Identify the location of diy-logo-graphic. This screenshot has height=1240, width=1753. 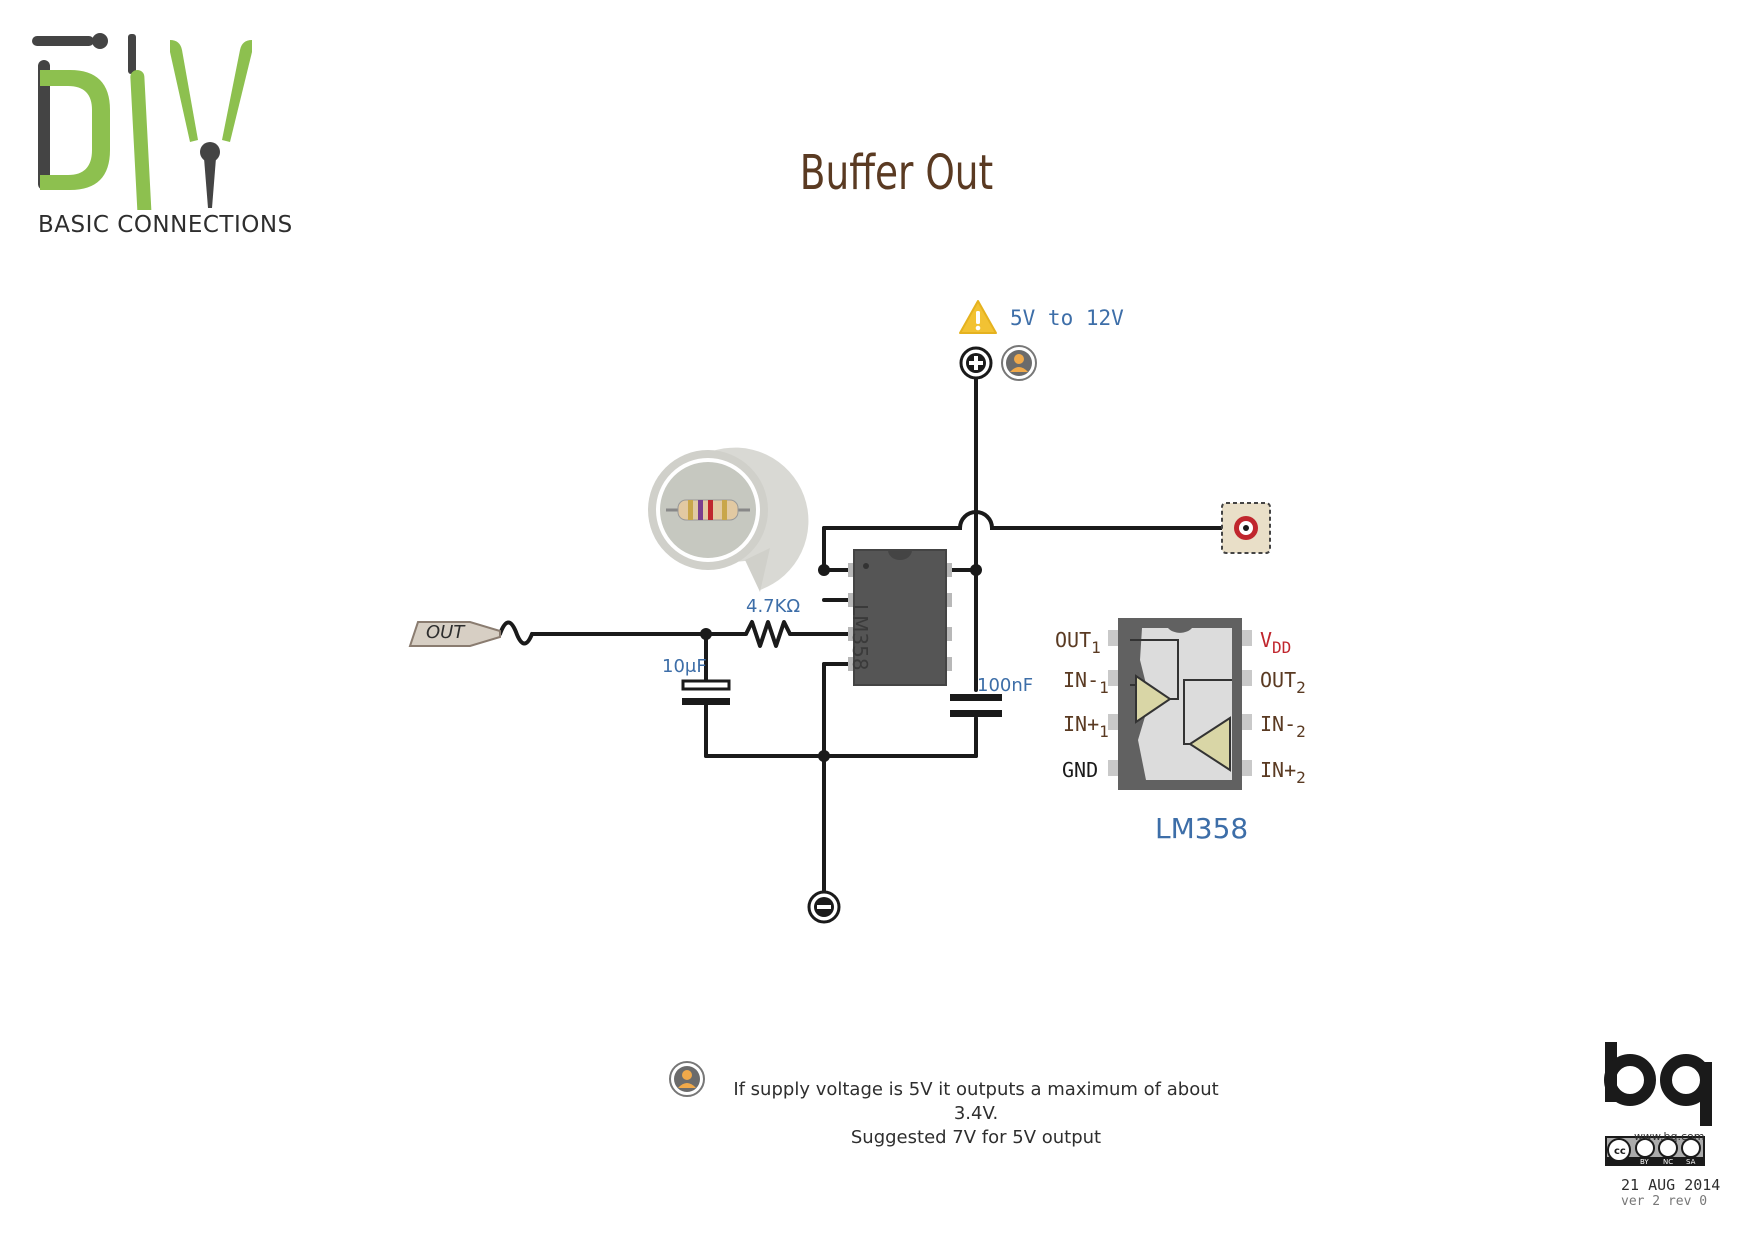
(142, 126).